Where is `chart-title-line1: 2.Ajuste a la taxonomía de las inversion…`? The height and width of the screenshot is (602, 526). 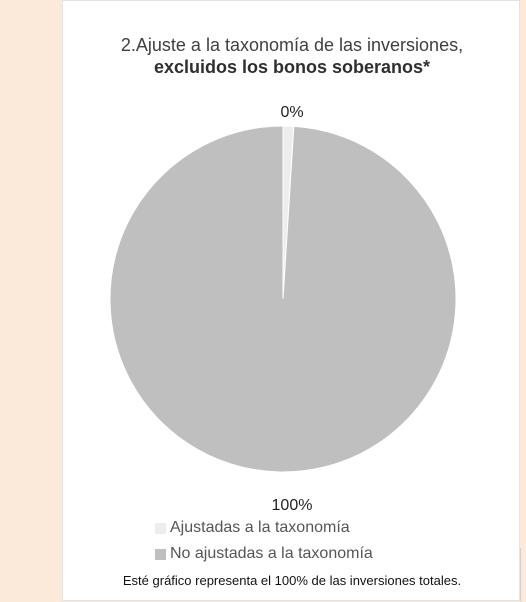 chart-title-line1: 2.Ajuste a la taxonomía de las inversion… is located at coordinates (292, 45).